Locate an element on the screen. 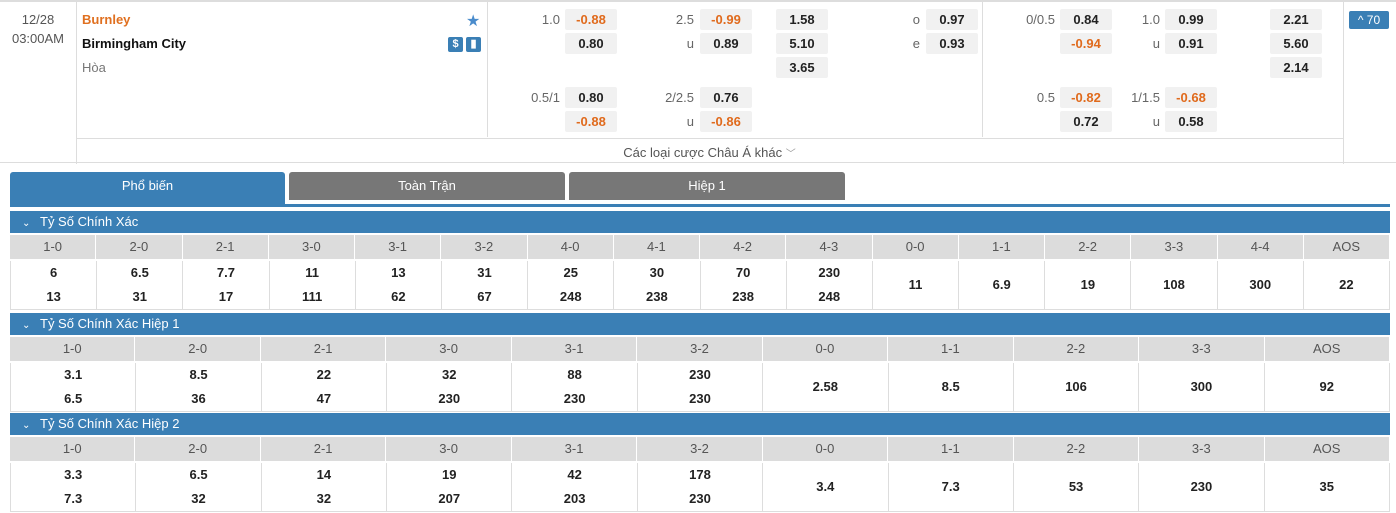  score-odds-cell: 3.3 7.3 is located at coordinates (73, 487).